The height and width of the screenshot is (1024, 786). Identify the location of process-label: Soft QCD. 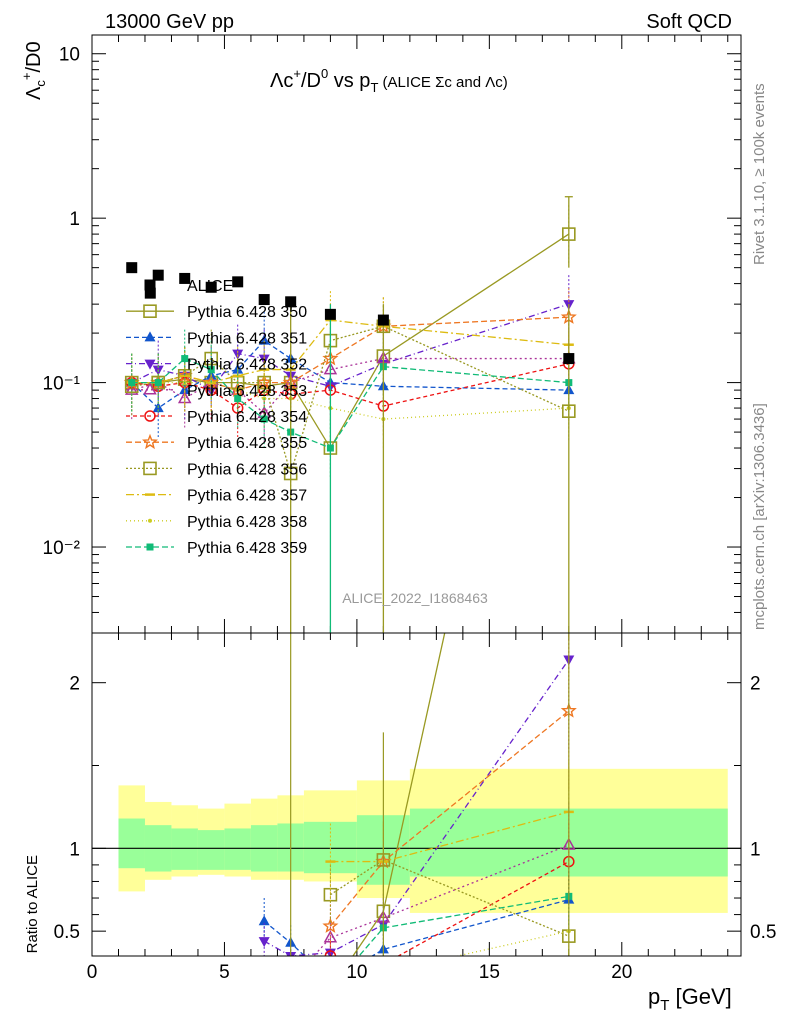
(689, 22).